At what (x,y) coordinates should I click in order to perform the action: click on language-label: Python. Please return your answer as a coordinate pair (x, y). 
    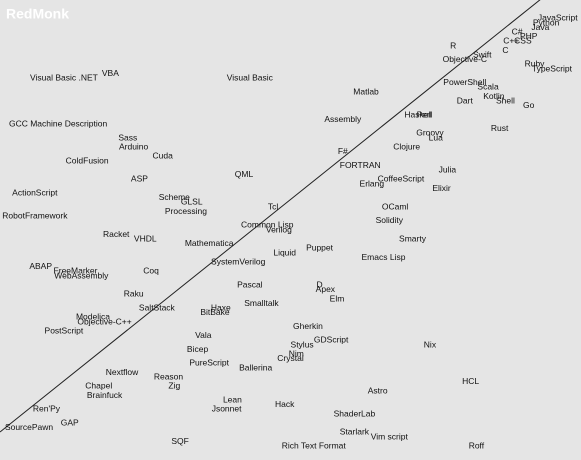
    Looking at the image, I should click on (546, 22).